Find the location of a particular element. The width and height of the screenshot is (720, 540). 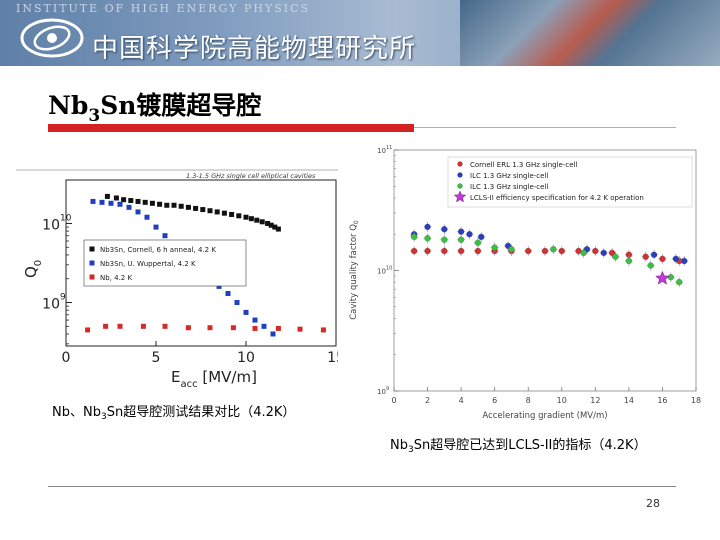

chart-right-legend-entry: Cornell ERL 1.3 GHz single-cell is located at coordinates (523, 165).